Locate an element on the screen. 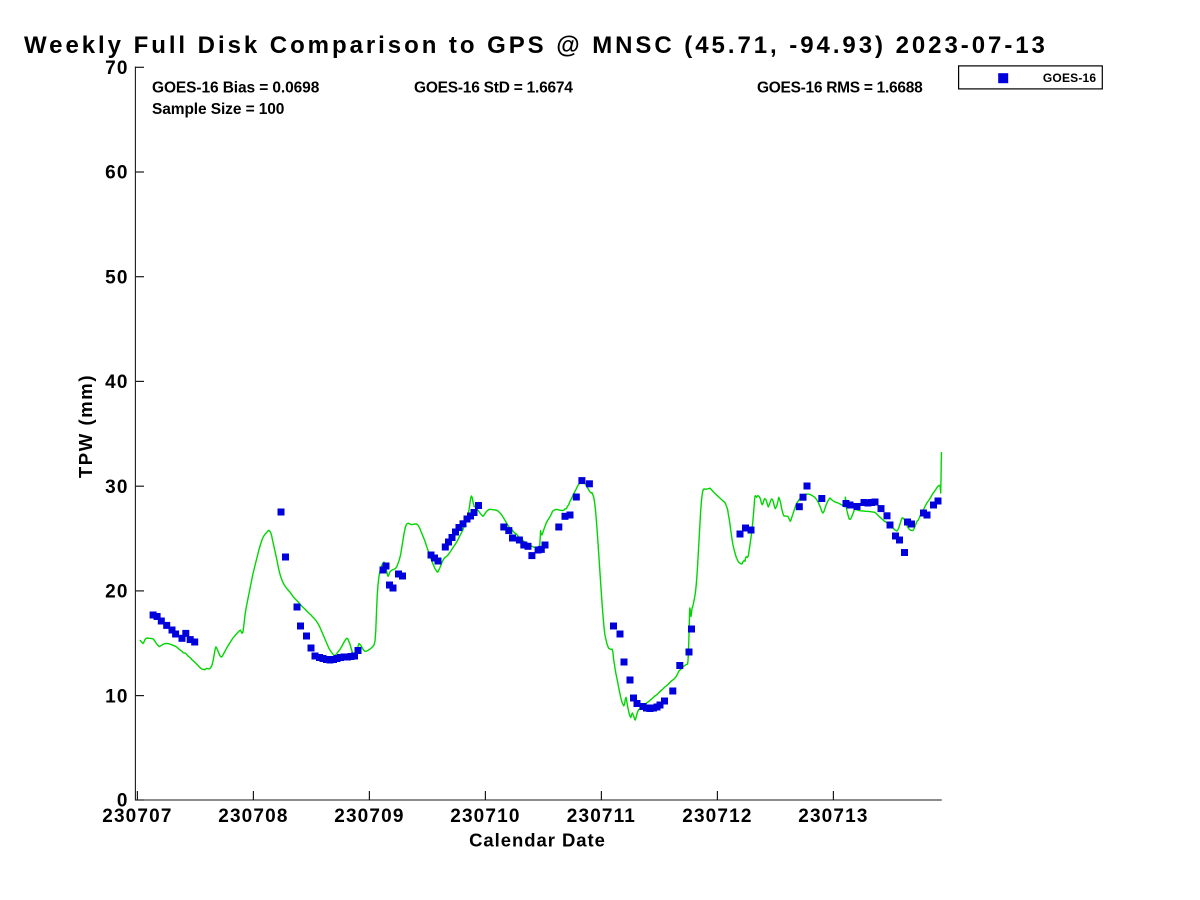  svg-text: 230710 is located at coordinates (485, 816).